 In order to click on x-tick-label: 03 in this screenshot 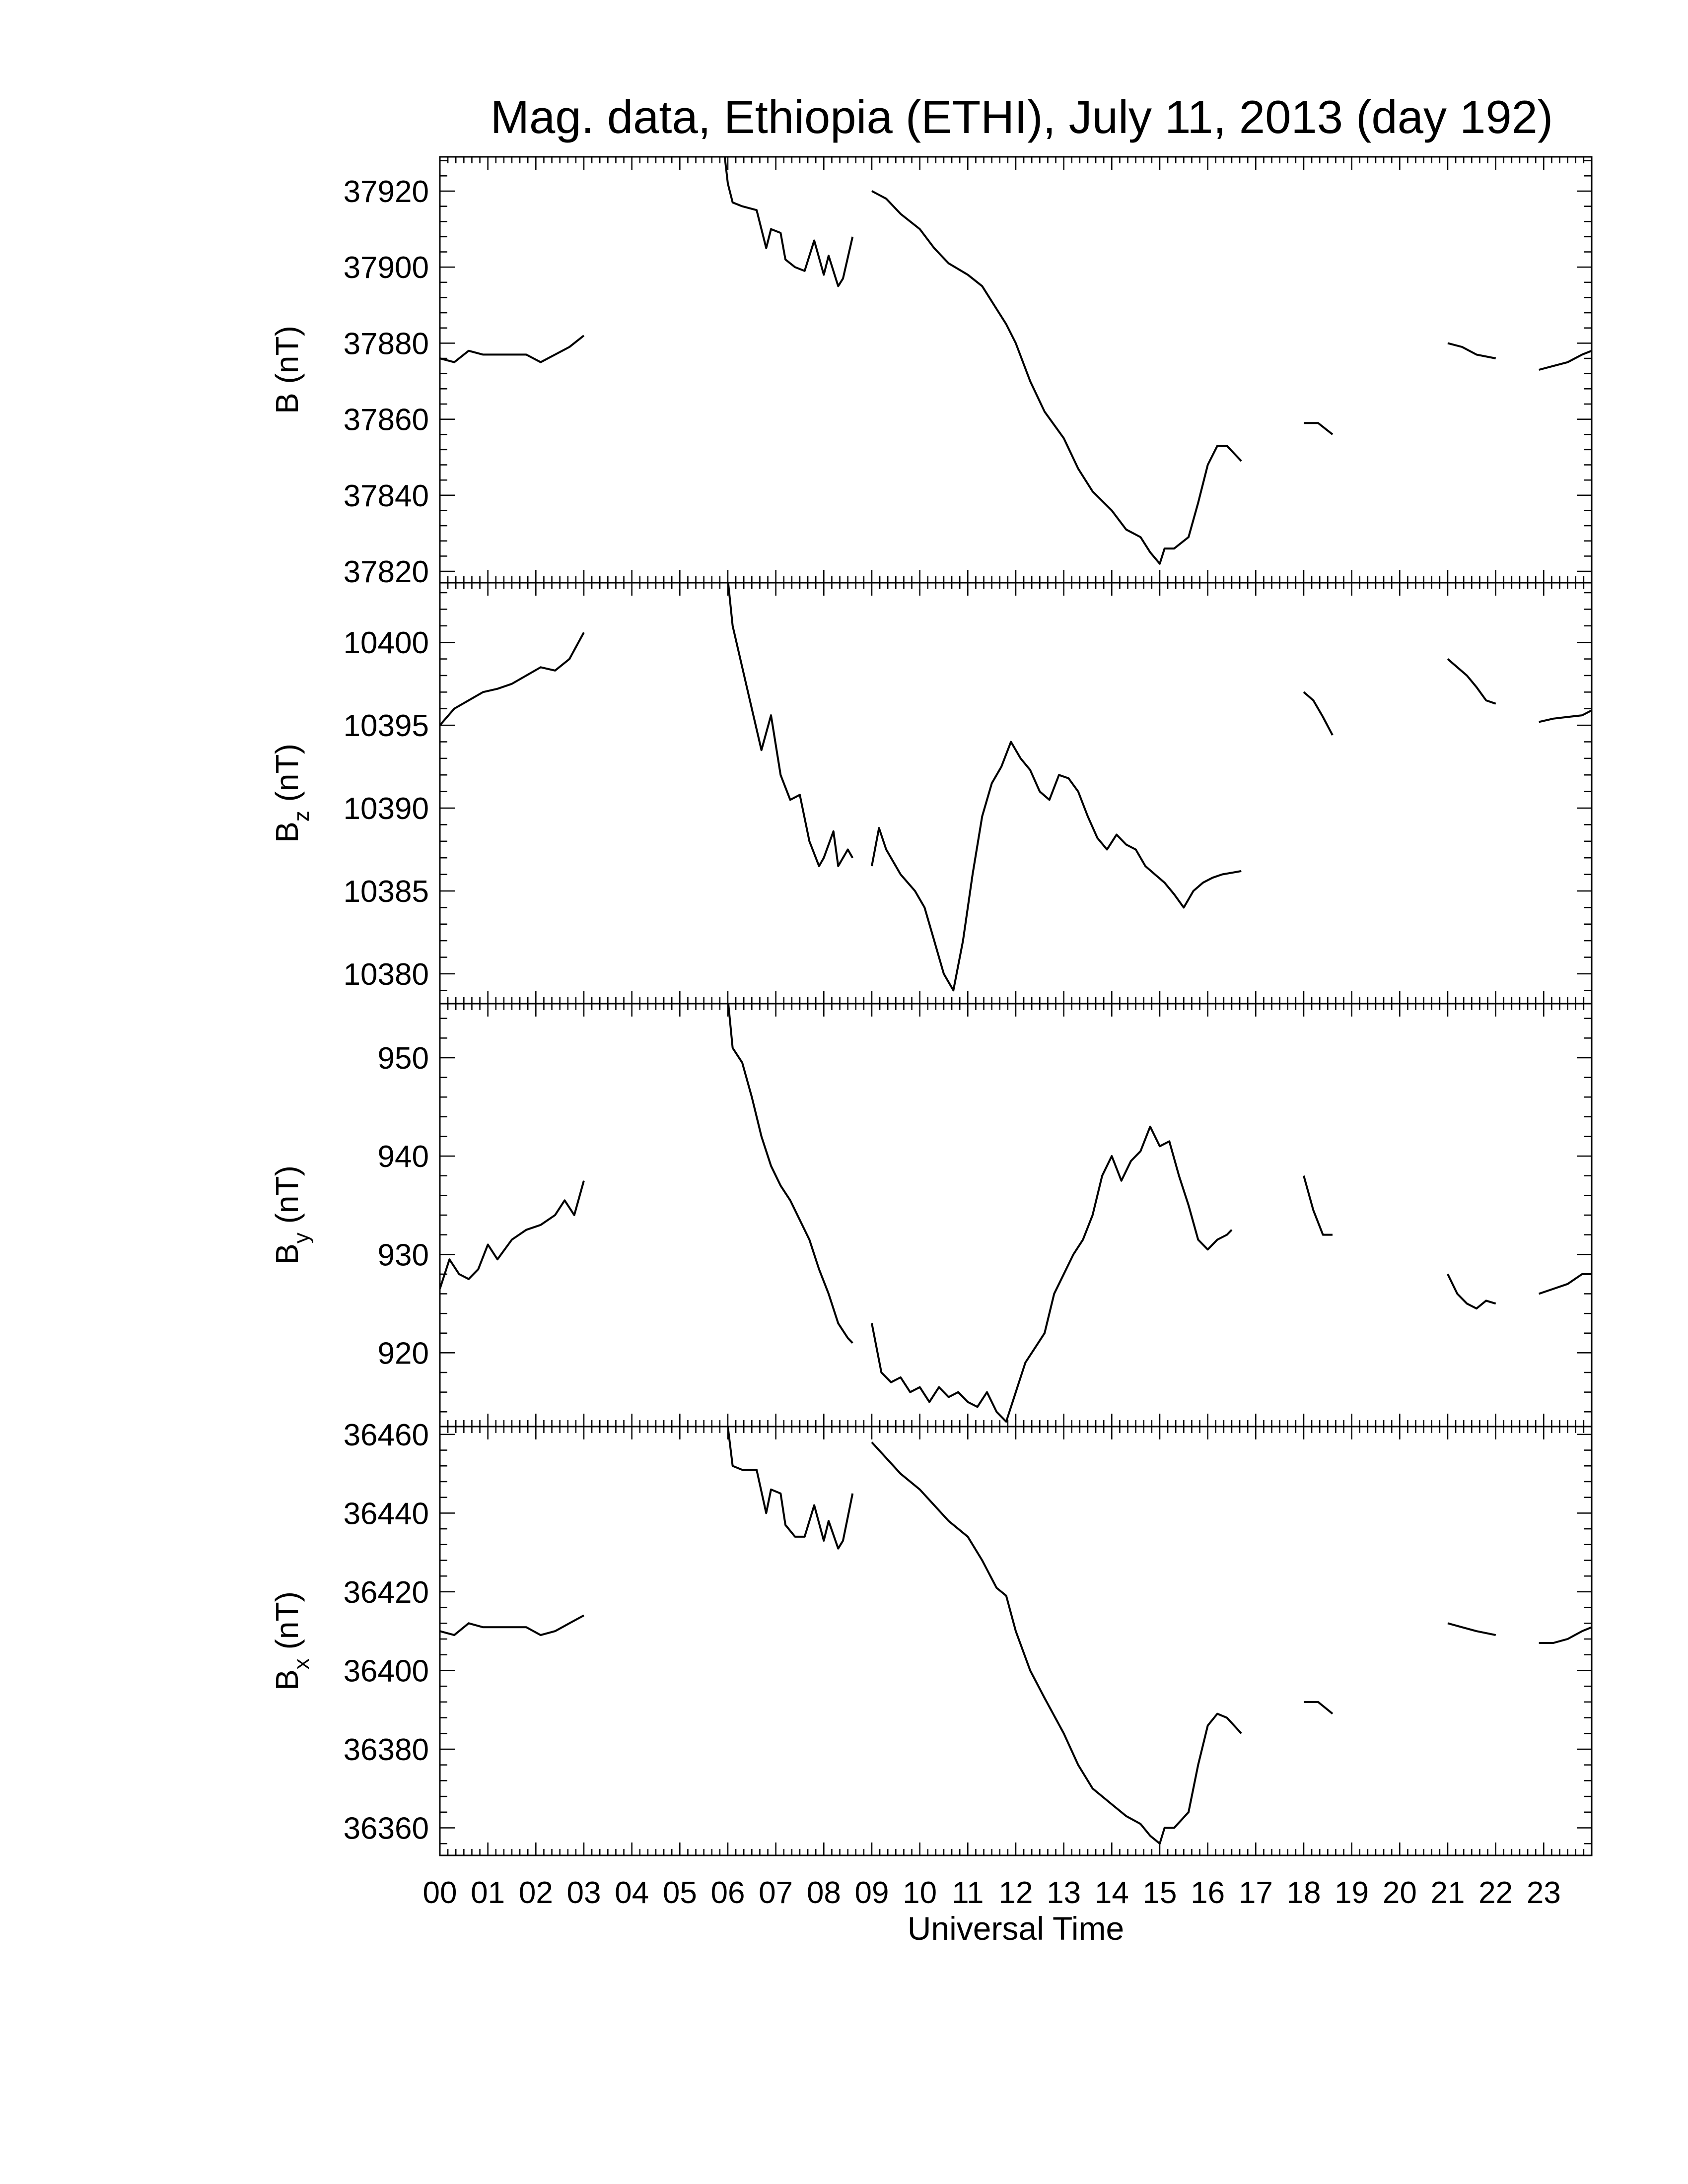, I will do `click(584, 1893)`.